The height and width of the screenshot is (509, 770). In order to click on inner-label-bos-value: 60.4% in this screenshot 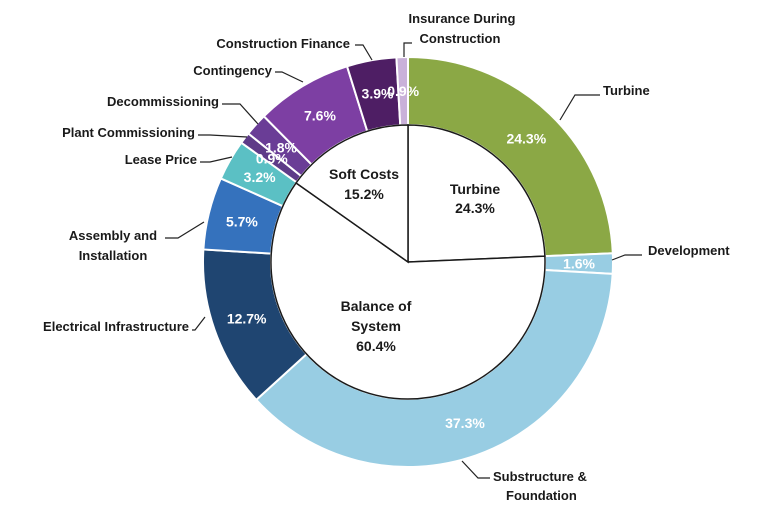, I will do `click(376, 346)`.